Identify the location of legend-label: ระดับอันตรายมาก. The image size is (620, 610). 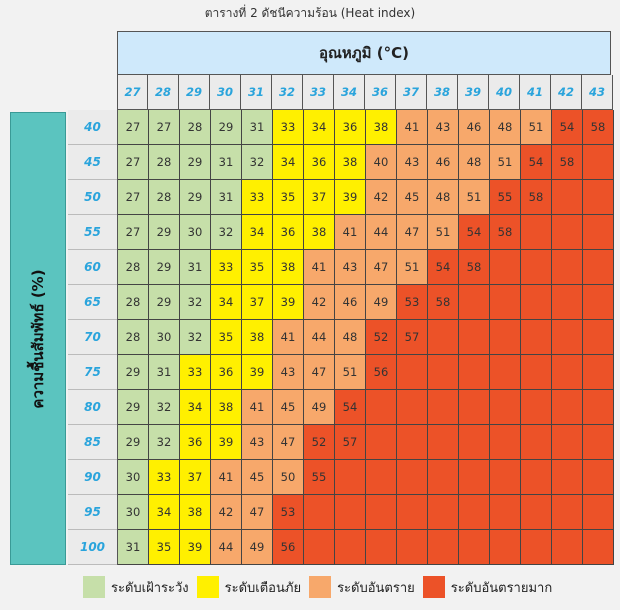
(501, 588).